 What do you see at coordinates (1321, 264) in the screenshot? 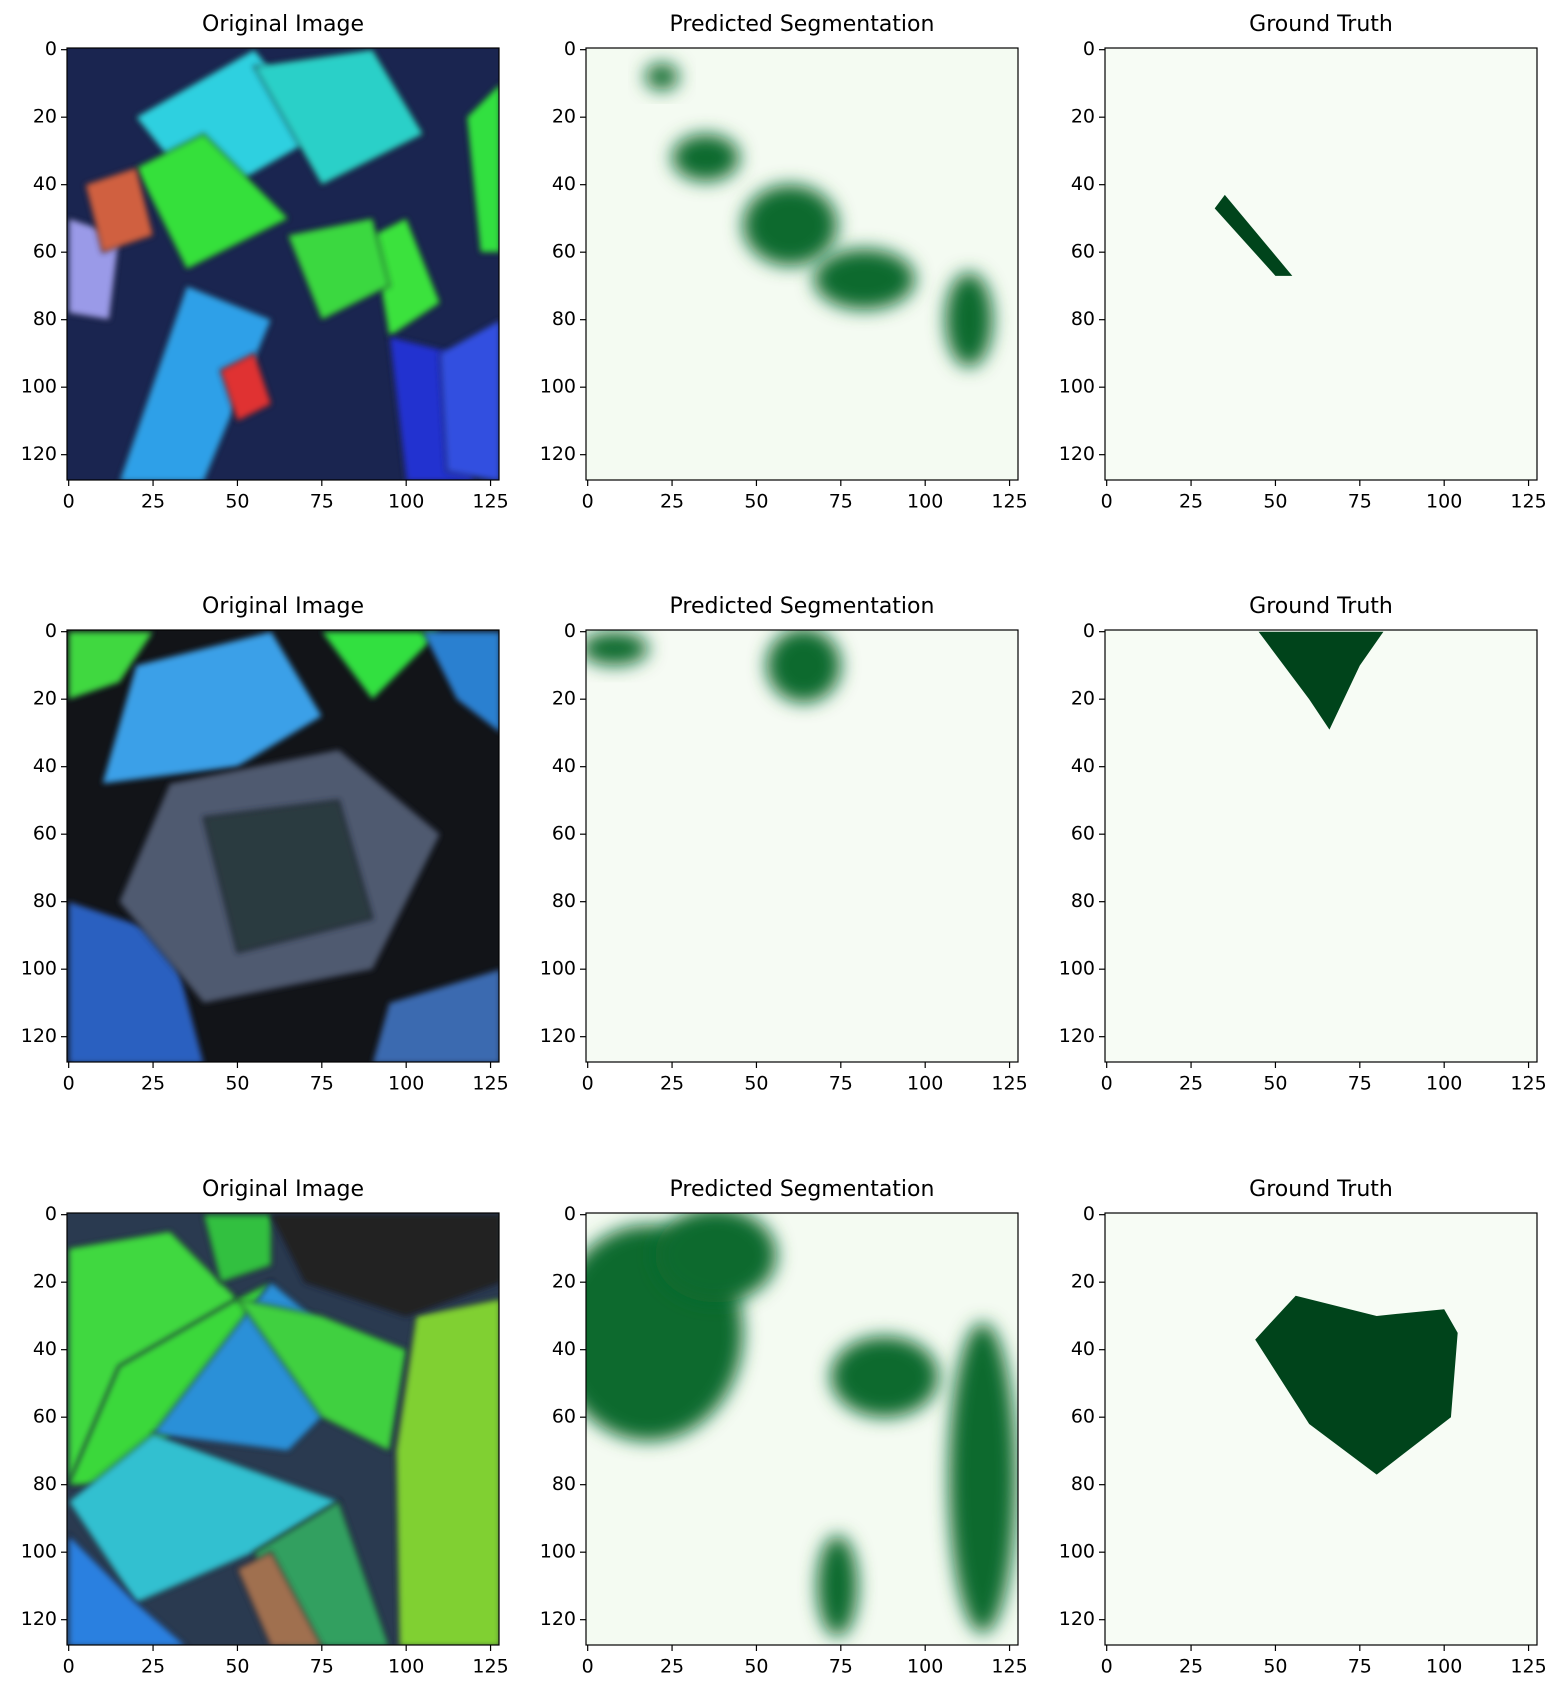
I see `image-background` at bounding box center [1321, 264].